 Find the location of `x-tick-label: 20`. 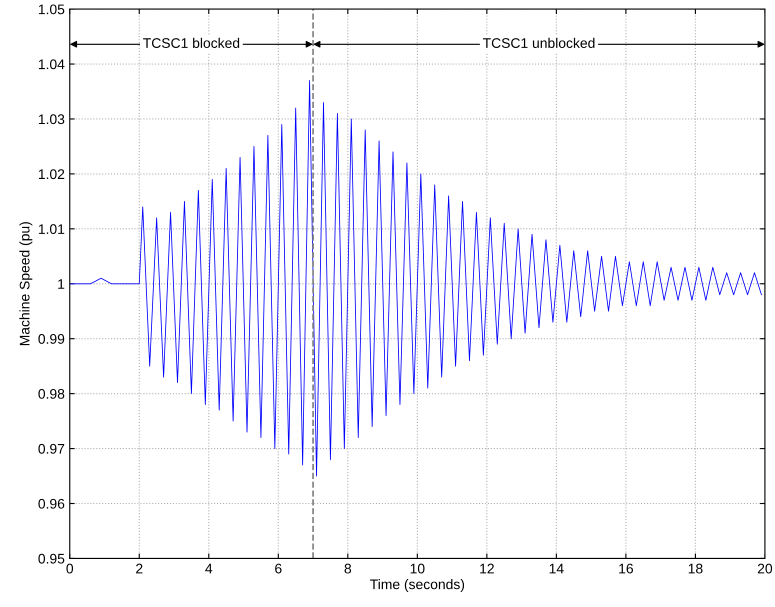

x-tick-label: 20 is located at coordinates (765, 569).